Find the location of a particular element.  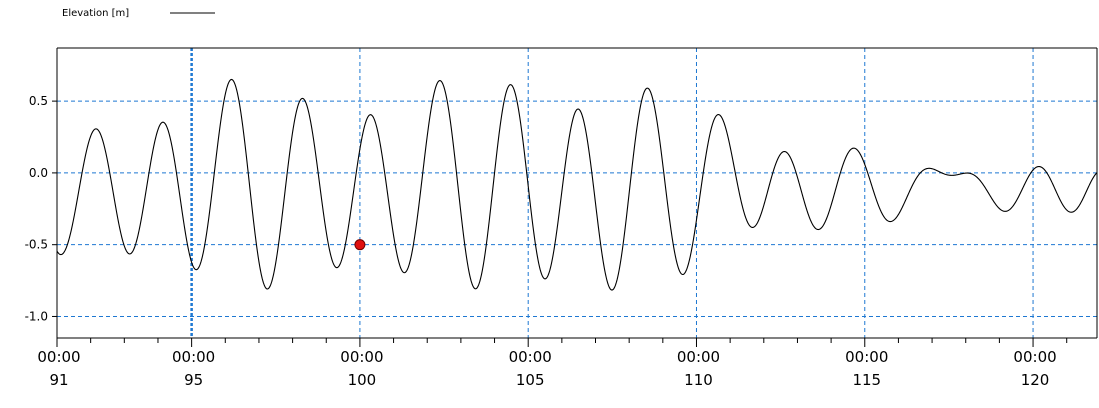

x-tick-step-2: 100 is located at coordinates (362, 380).